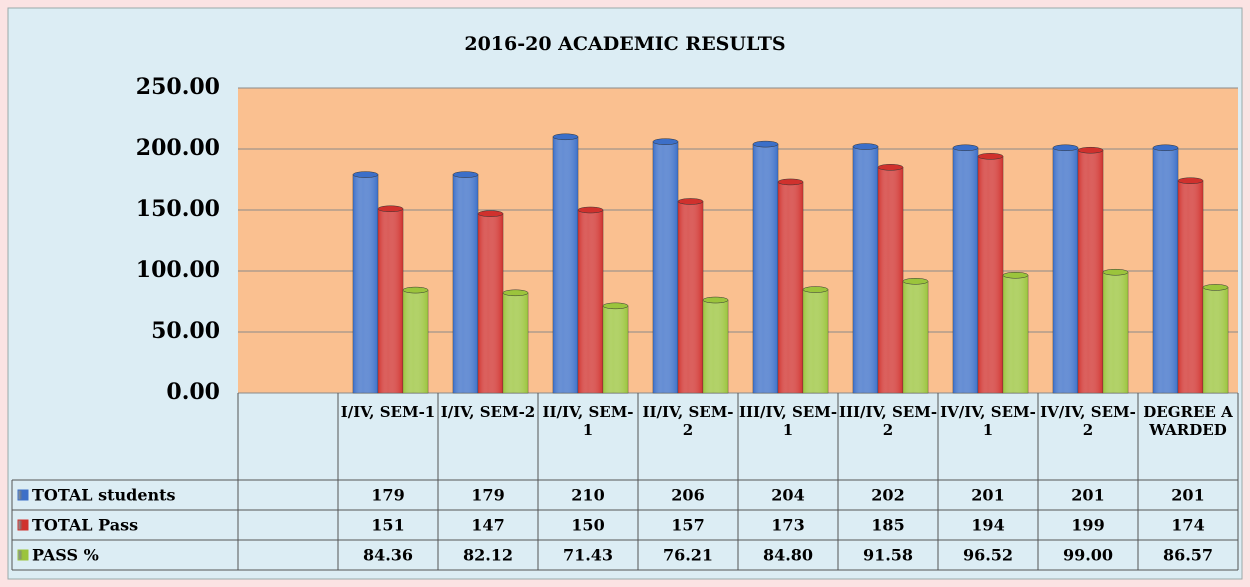  I want to click on table-value: 173, so click(787, 525).